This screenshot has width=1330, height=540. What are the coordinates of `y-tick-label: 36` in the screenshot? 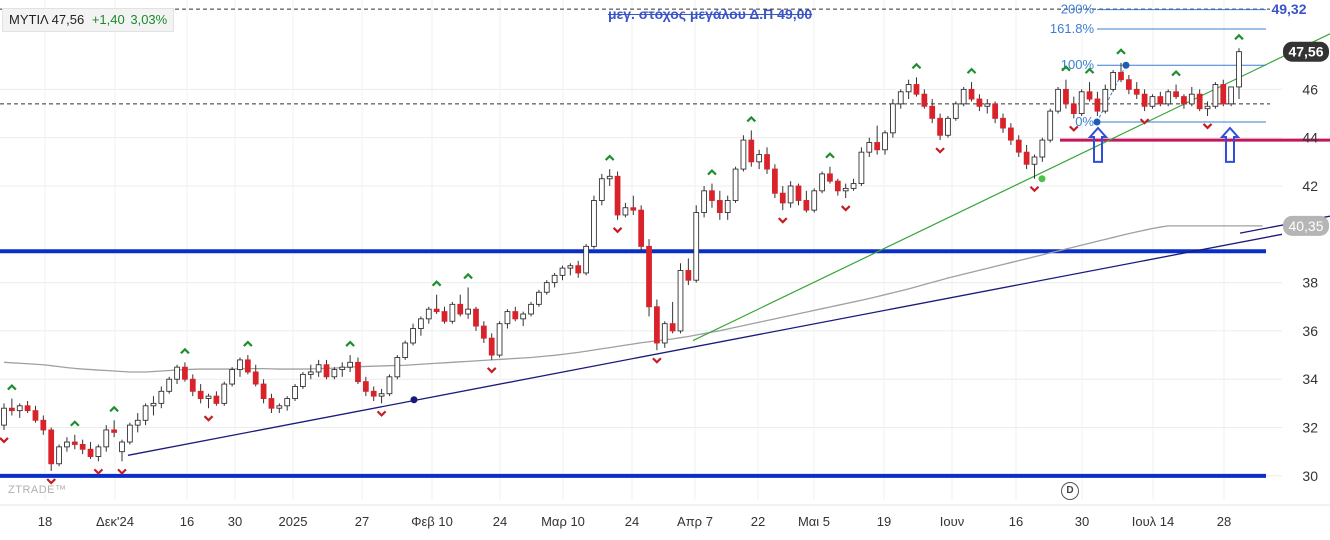 It's located at (1310, 331).